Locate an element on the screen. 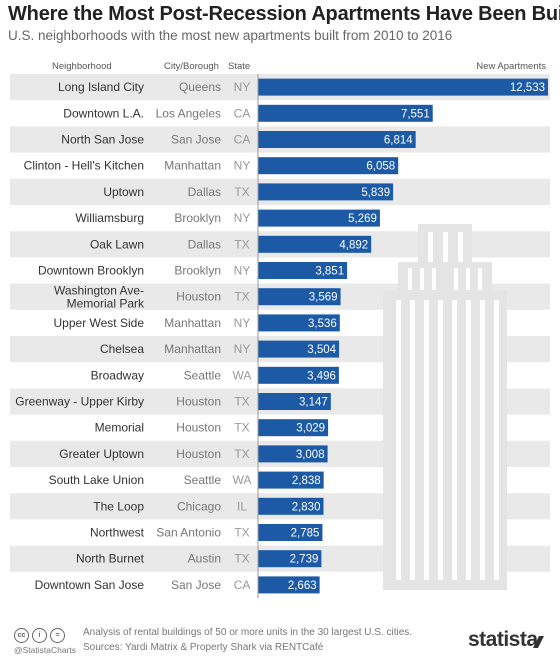  neighborhood-label: Downtown L.A. is located at coordinates (103, 113).